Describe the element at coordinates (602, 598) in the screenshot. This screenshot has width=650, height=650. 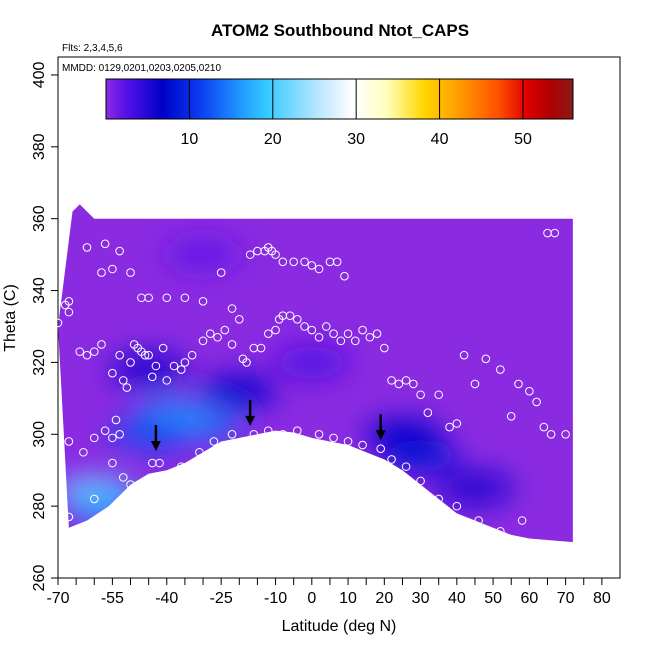
I see `x-tick-label: 80` at that location.